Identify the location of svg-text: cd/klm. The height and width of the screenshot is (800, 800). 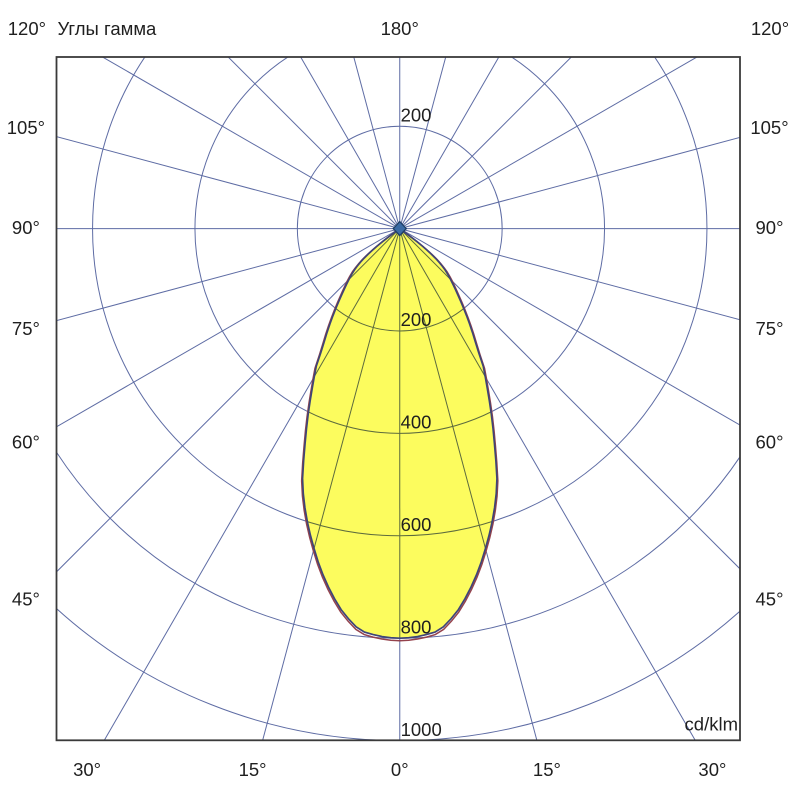
(711, 724).